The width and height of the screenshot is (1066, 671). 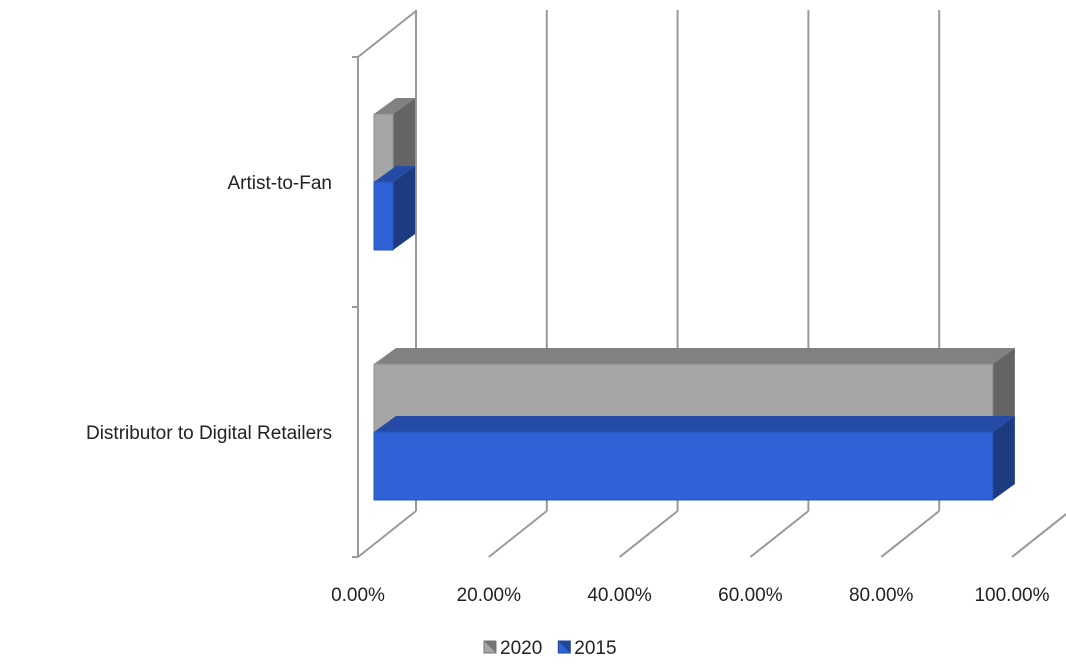 I want to click on side-wall-edge, so click(x=387, y=34).